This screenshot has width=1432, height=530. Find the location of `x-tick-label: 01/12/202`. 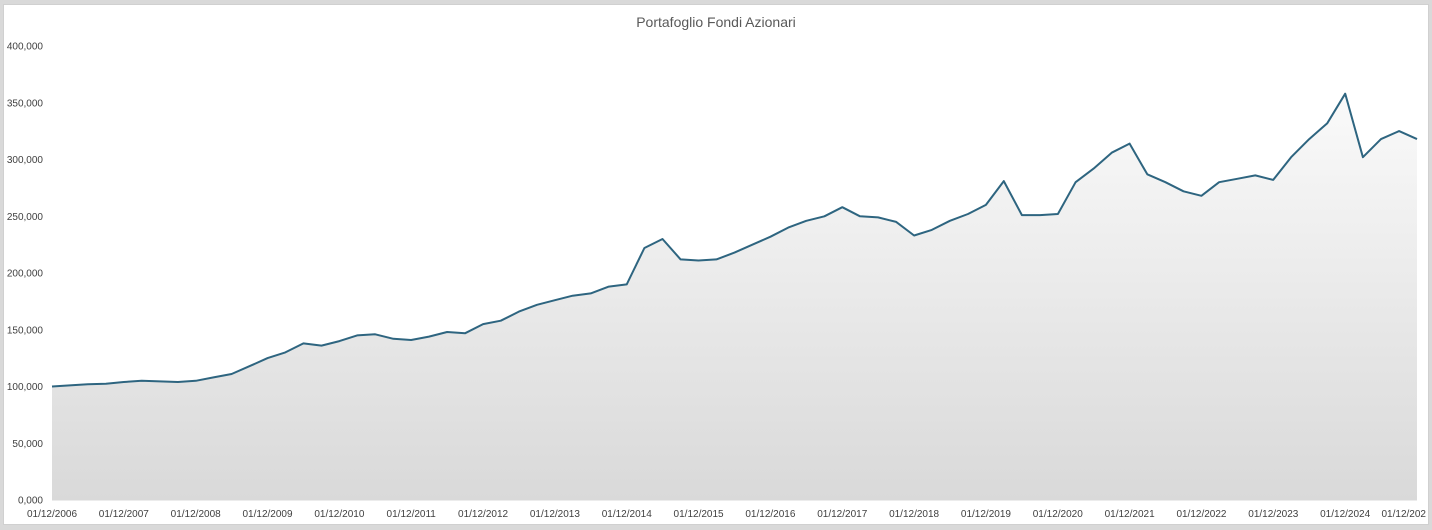

x-tick-label: 01/12/202 is located at coordinates (1404, 514).